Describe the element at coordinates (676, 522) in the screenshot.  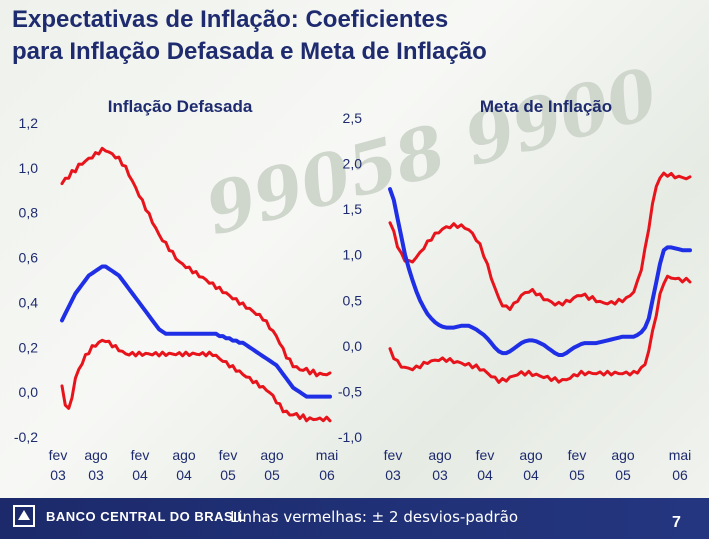
I see `page-number: 7` at that location.